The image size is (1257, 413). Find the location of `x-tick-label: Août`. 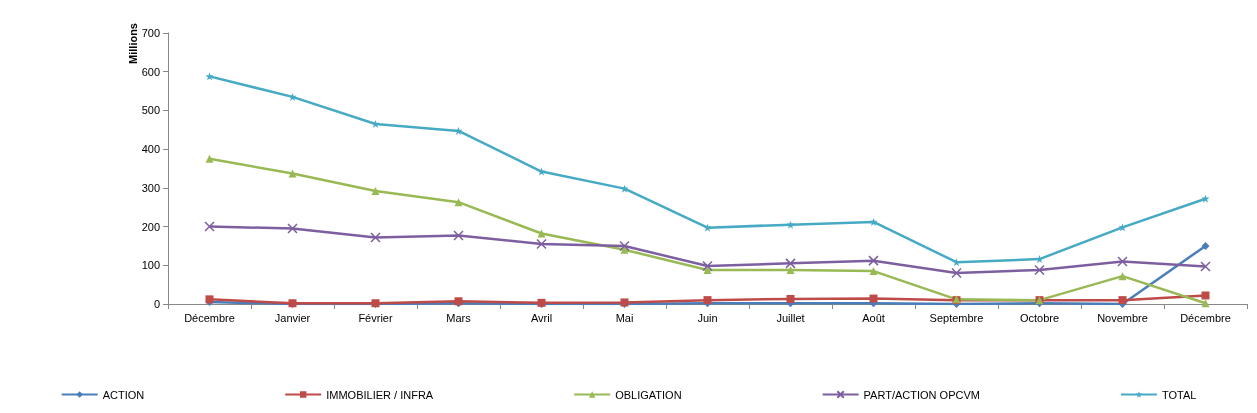

x-tick-label: Août is located at coordinates (873, 317).